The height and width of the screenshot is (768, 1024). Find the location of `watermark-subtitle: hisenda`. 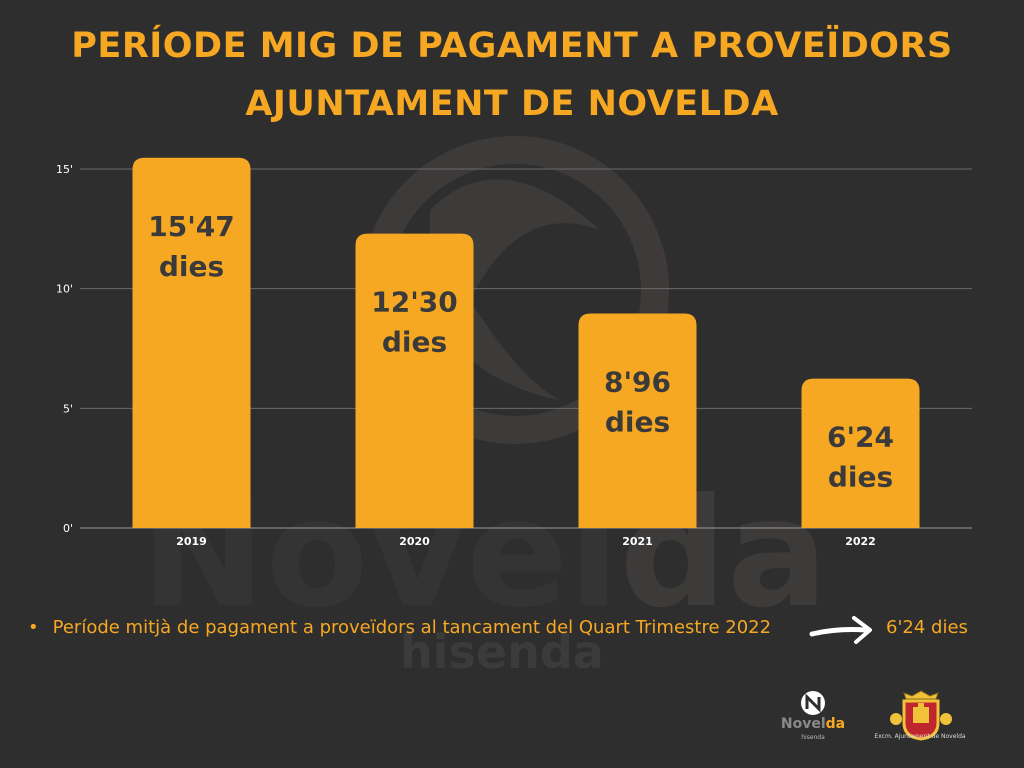

watermark-subtitle: hisenda is located at coordinates (502, 652).